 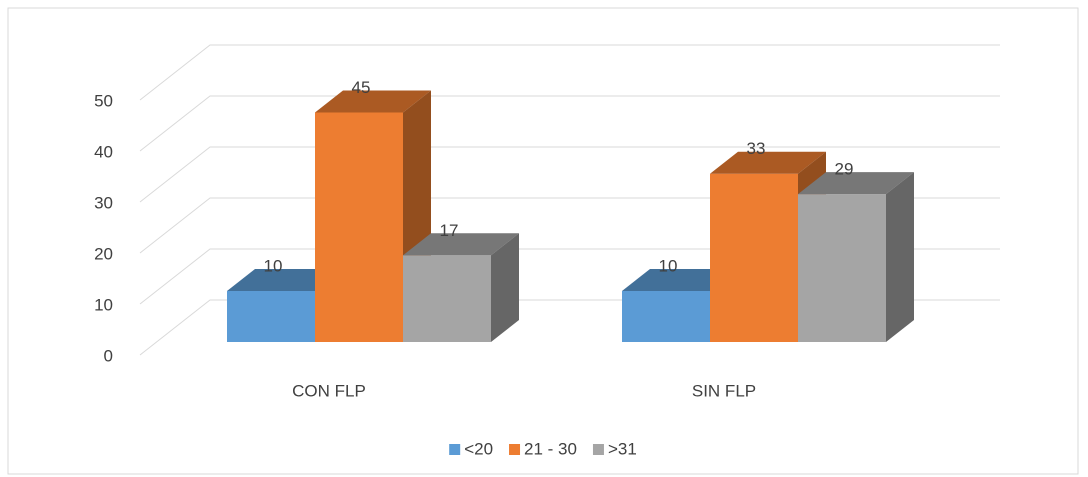 What do you see at coordinates (622, 448) in the screenshot?
I see `legend-label: >31` at bounding box center [622, 448].